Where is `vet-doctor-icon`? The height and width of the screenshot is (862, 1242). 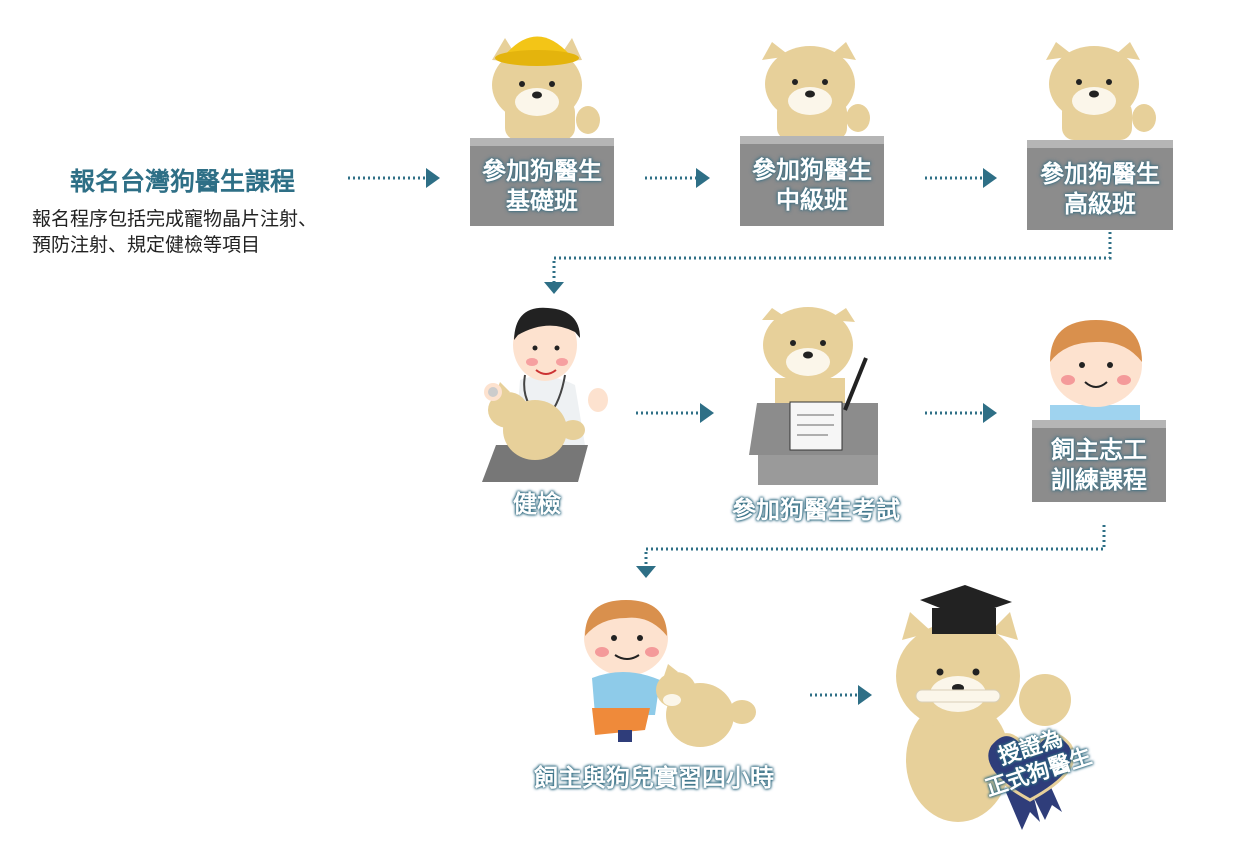 vet-doctor-icon is located at coordinates (545, 394).